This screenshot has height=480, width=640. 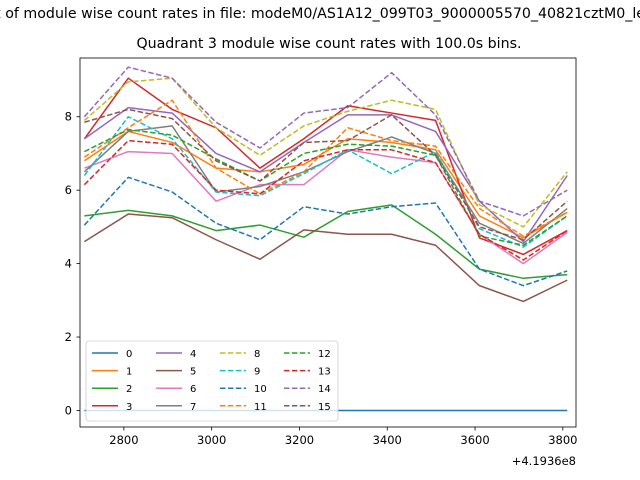 What do you see at coordinates (193, 407) in the screenshot?
I see `legend-label-7: 7` at bounding box center [193, 407].